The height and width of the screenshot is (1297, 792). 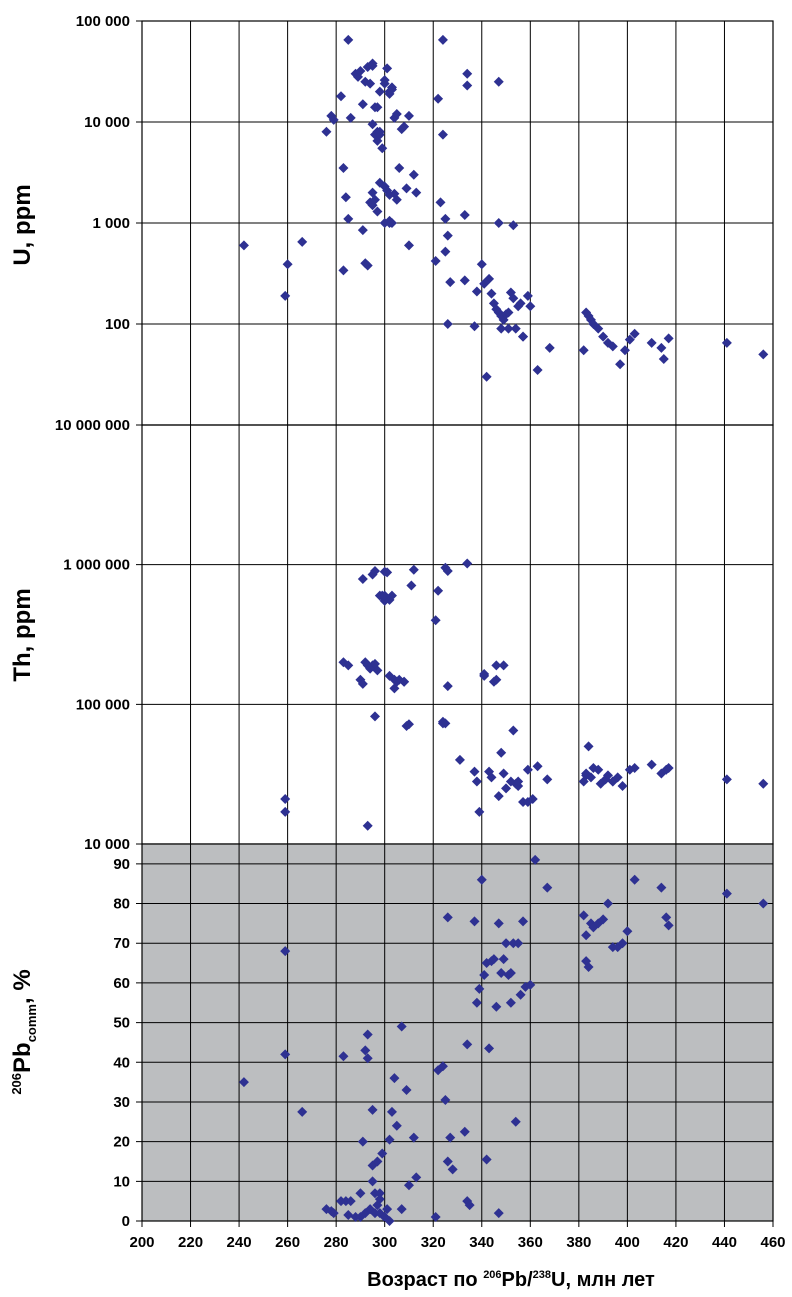 What do you see at coordinates (627, 1242) in the screenshot?
I see `x-tick-label: 400` at bounding box center [627, 1242].